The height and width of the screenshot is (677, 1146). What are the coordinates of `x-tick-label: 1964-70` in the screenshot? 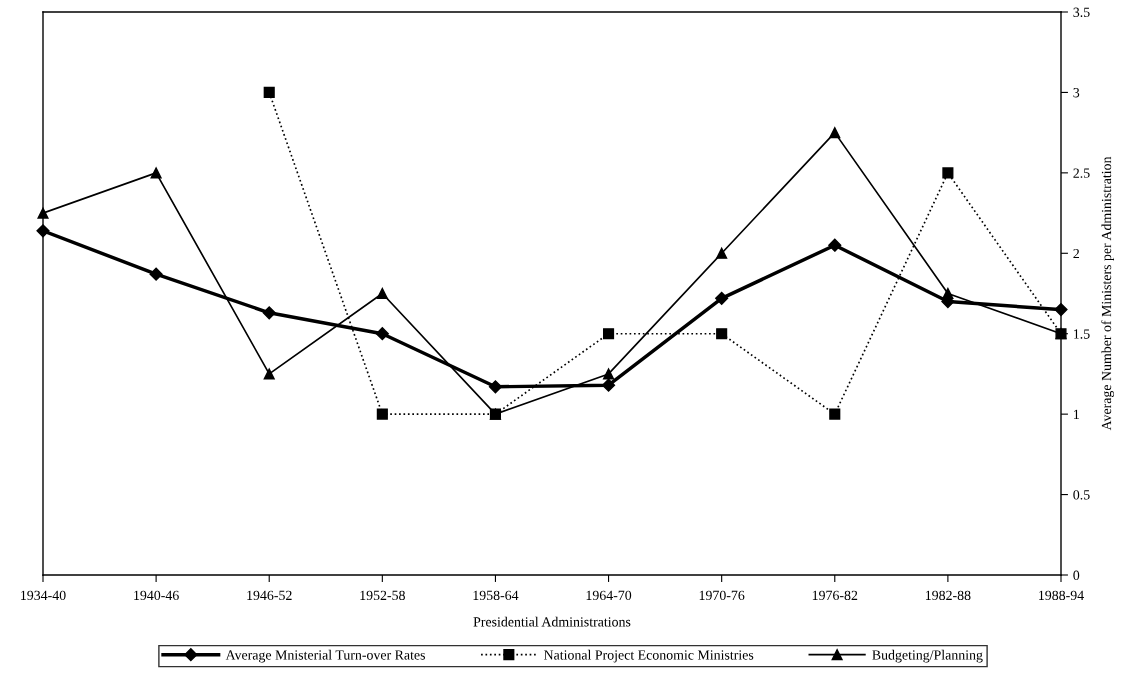 It's located at (609, 595).